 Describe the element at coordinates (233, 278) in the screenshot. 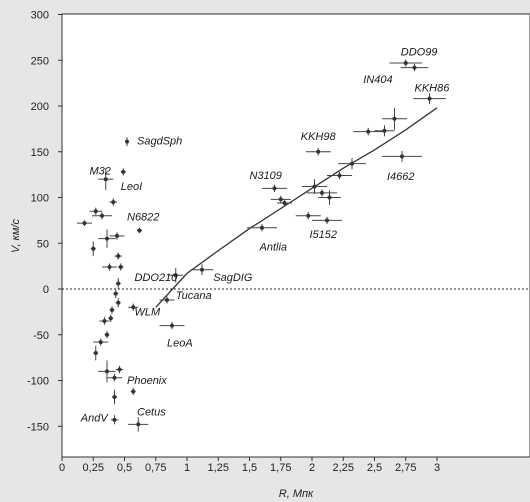

I see `galaxy-label: SagDIG` at that location.